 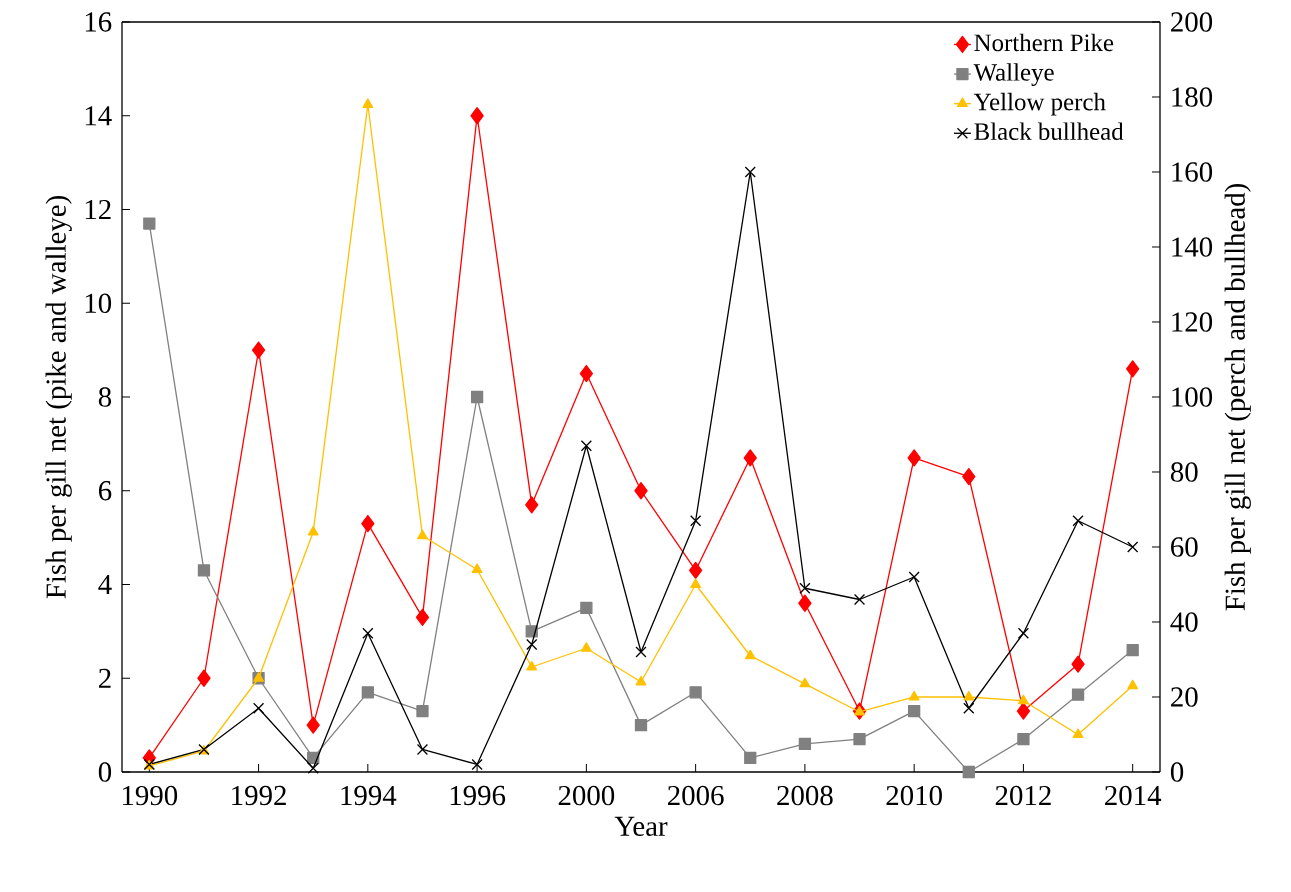 I want to click on x-tick-label: 2006, so click(x=696, y=795).